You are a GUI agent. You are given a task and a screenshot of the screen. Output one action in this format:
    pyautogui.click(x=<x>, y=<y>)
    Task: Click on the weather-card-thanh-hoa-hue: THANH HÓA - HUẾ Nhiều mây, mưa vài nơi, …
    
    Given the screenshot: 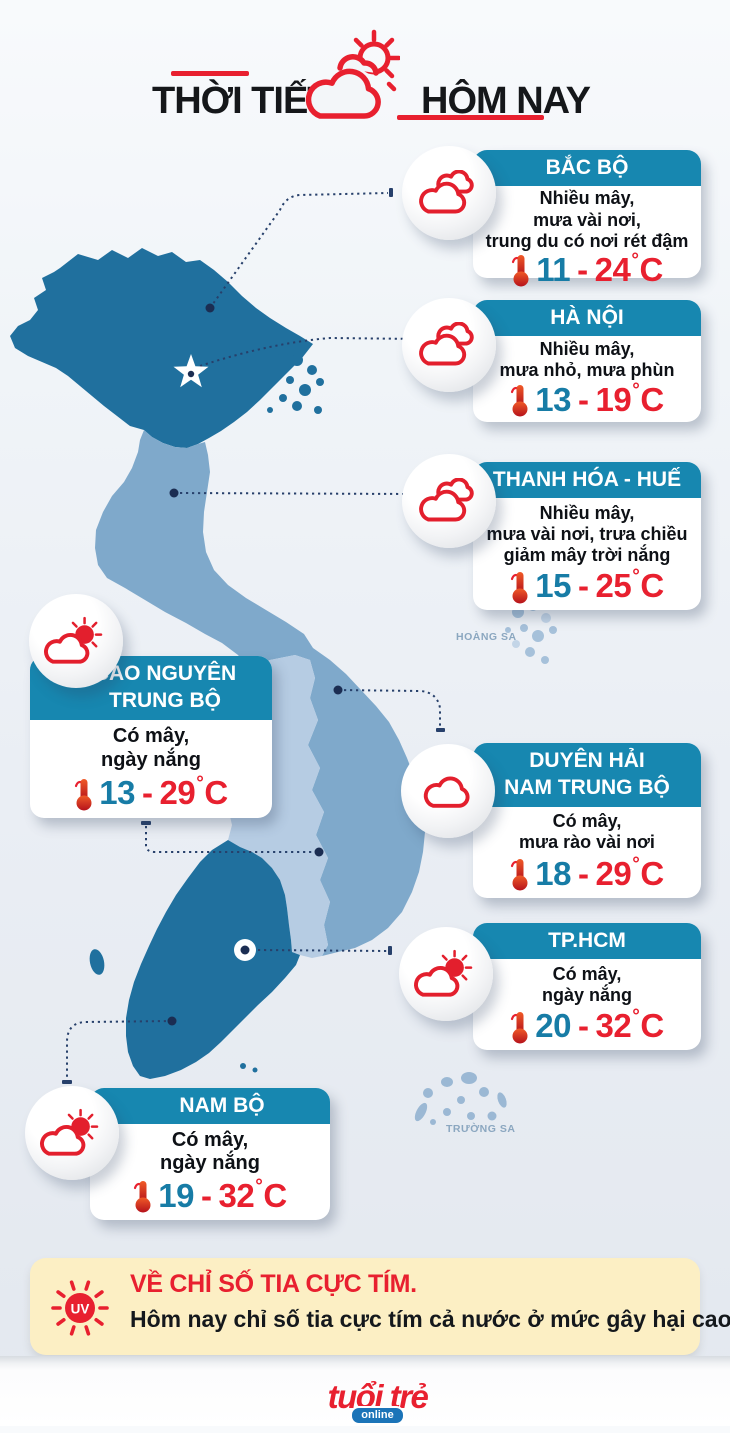 What is the action you would take?
    pyautogui.click(x=587, y=536)
    